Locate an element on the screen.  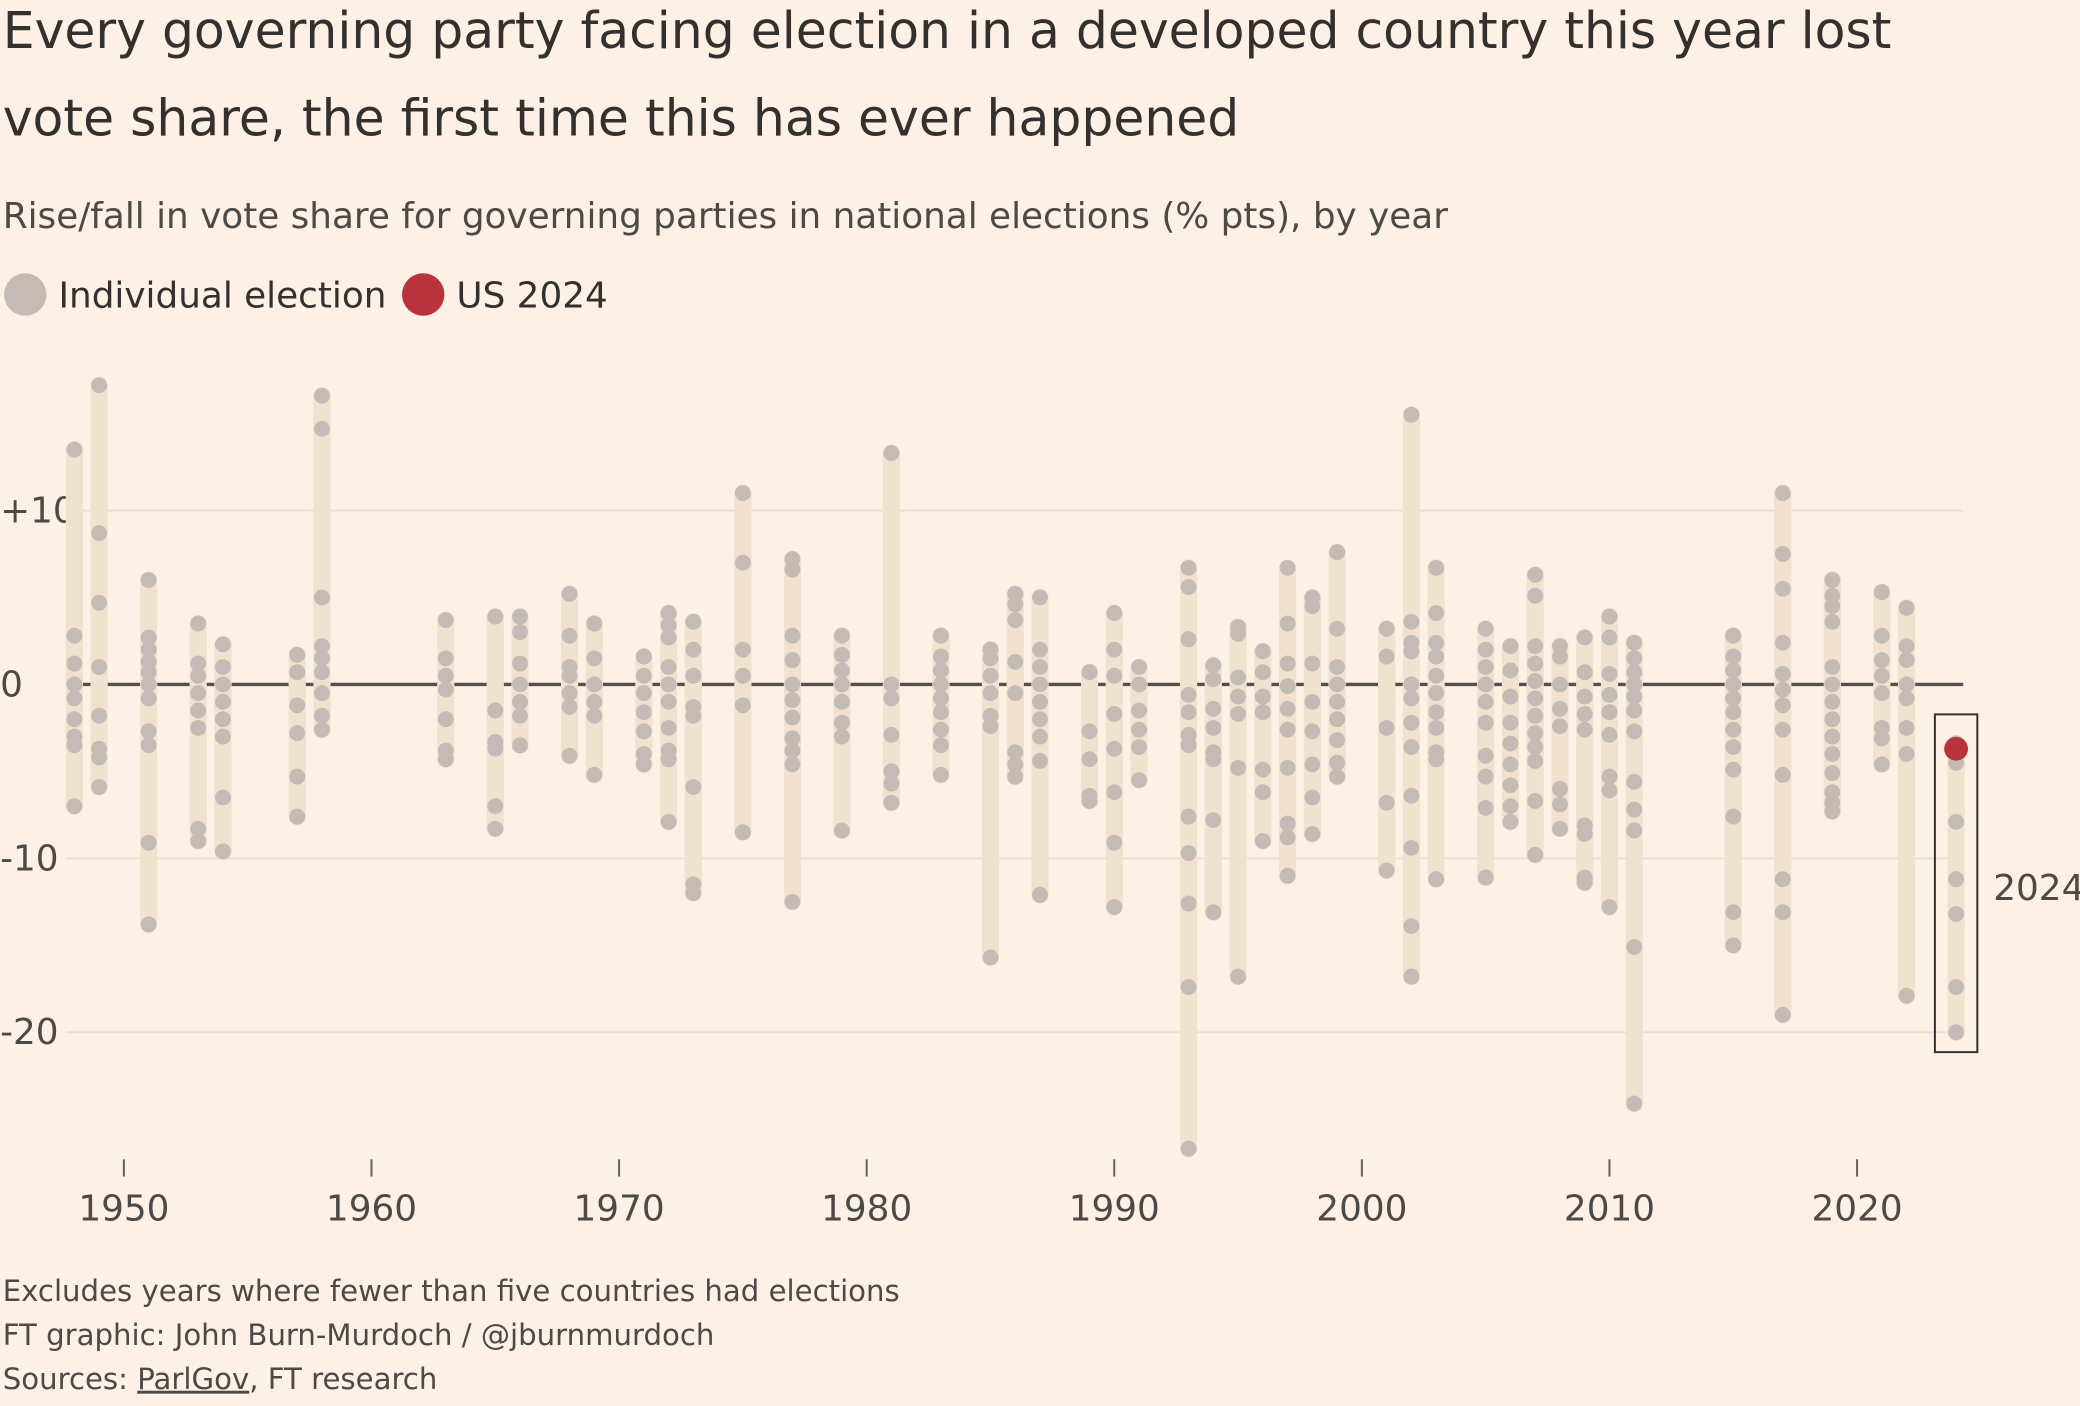
source-link: ParlGov is located at coordinates (193, 1379).